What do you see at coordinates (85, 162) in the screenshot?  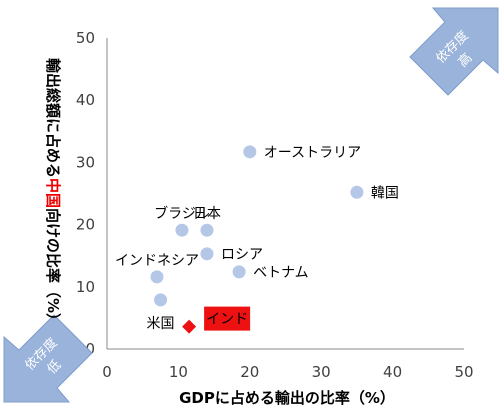 I see `y-tick-label: 30` at bounding box center [85, 162].